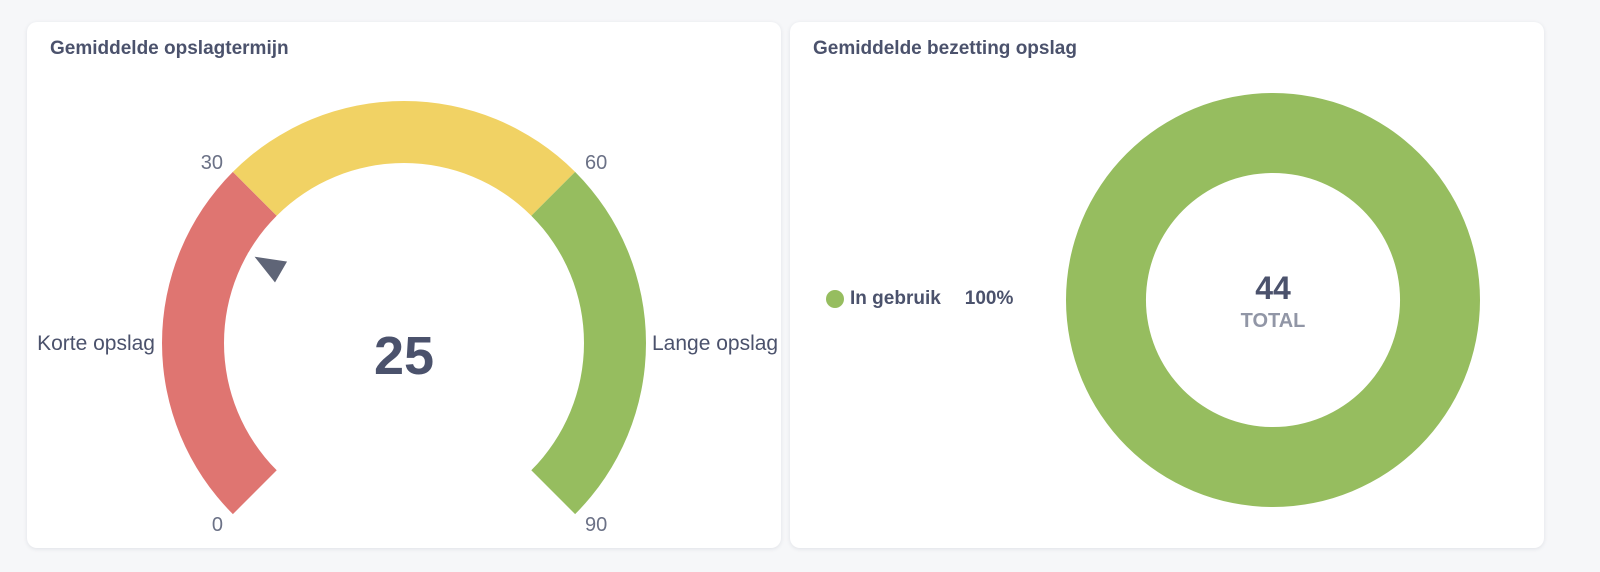  What do you see at coordinates (1273, 288) in the screenshot?
I see `donut-total-value: 44` at bounding box center [1273, 288].